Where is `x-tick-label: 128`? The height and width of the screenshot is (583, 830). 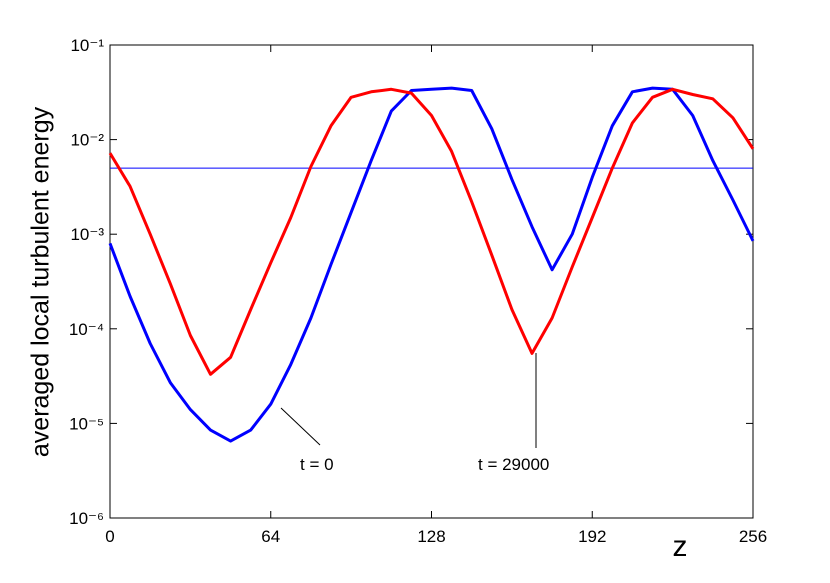
x-tick-label: 128 is located at coordinates (431, 536).